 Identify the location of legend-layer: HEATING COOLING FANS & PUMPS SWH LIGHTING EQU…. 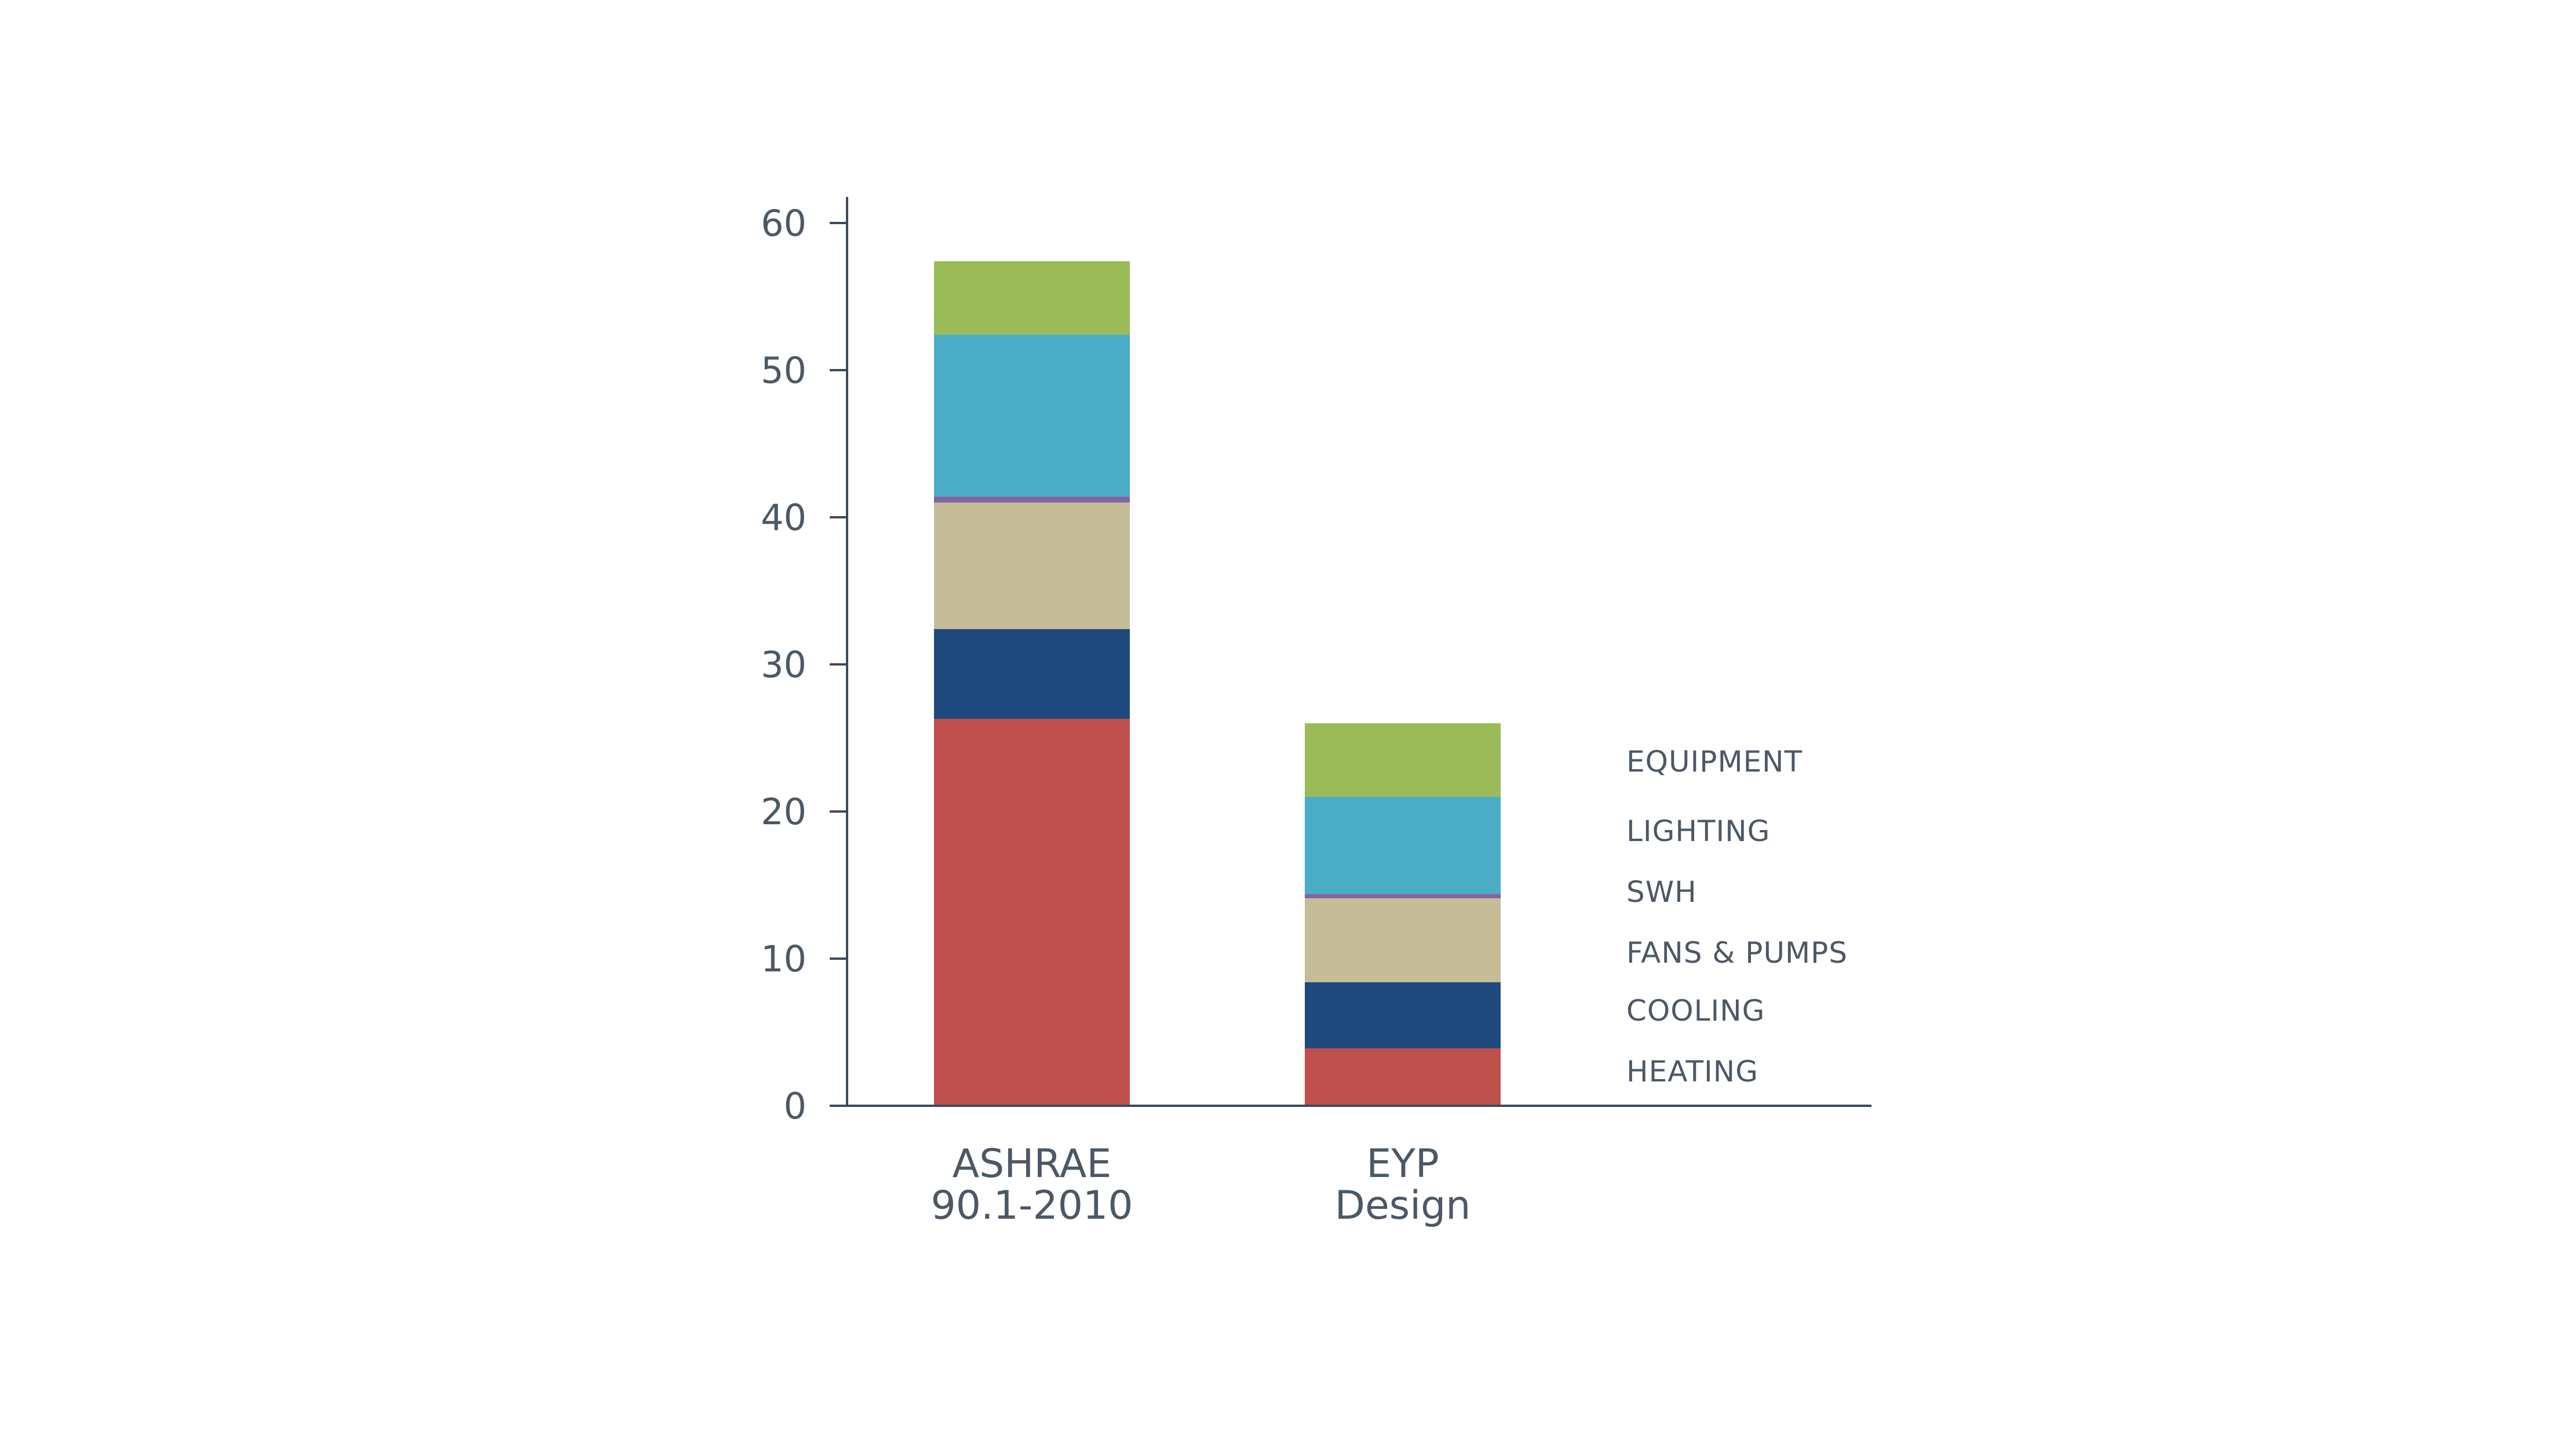
(1737, 916).